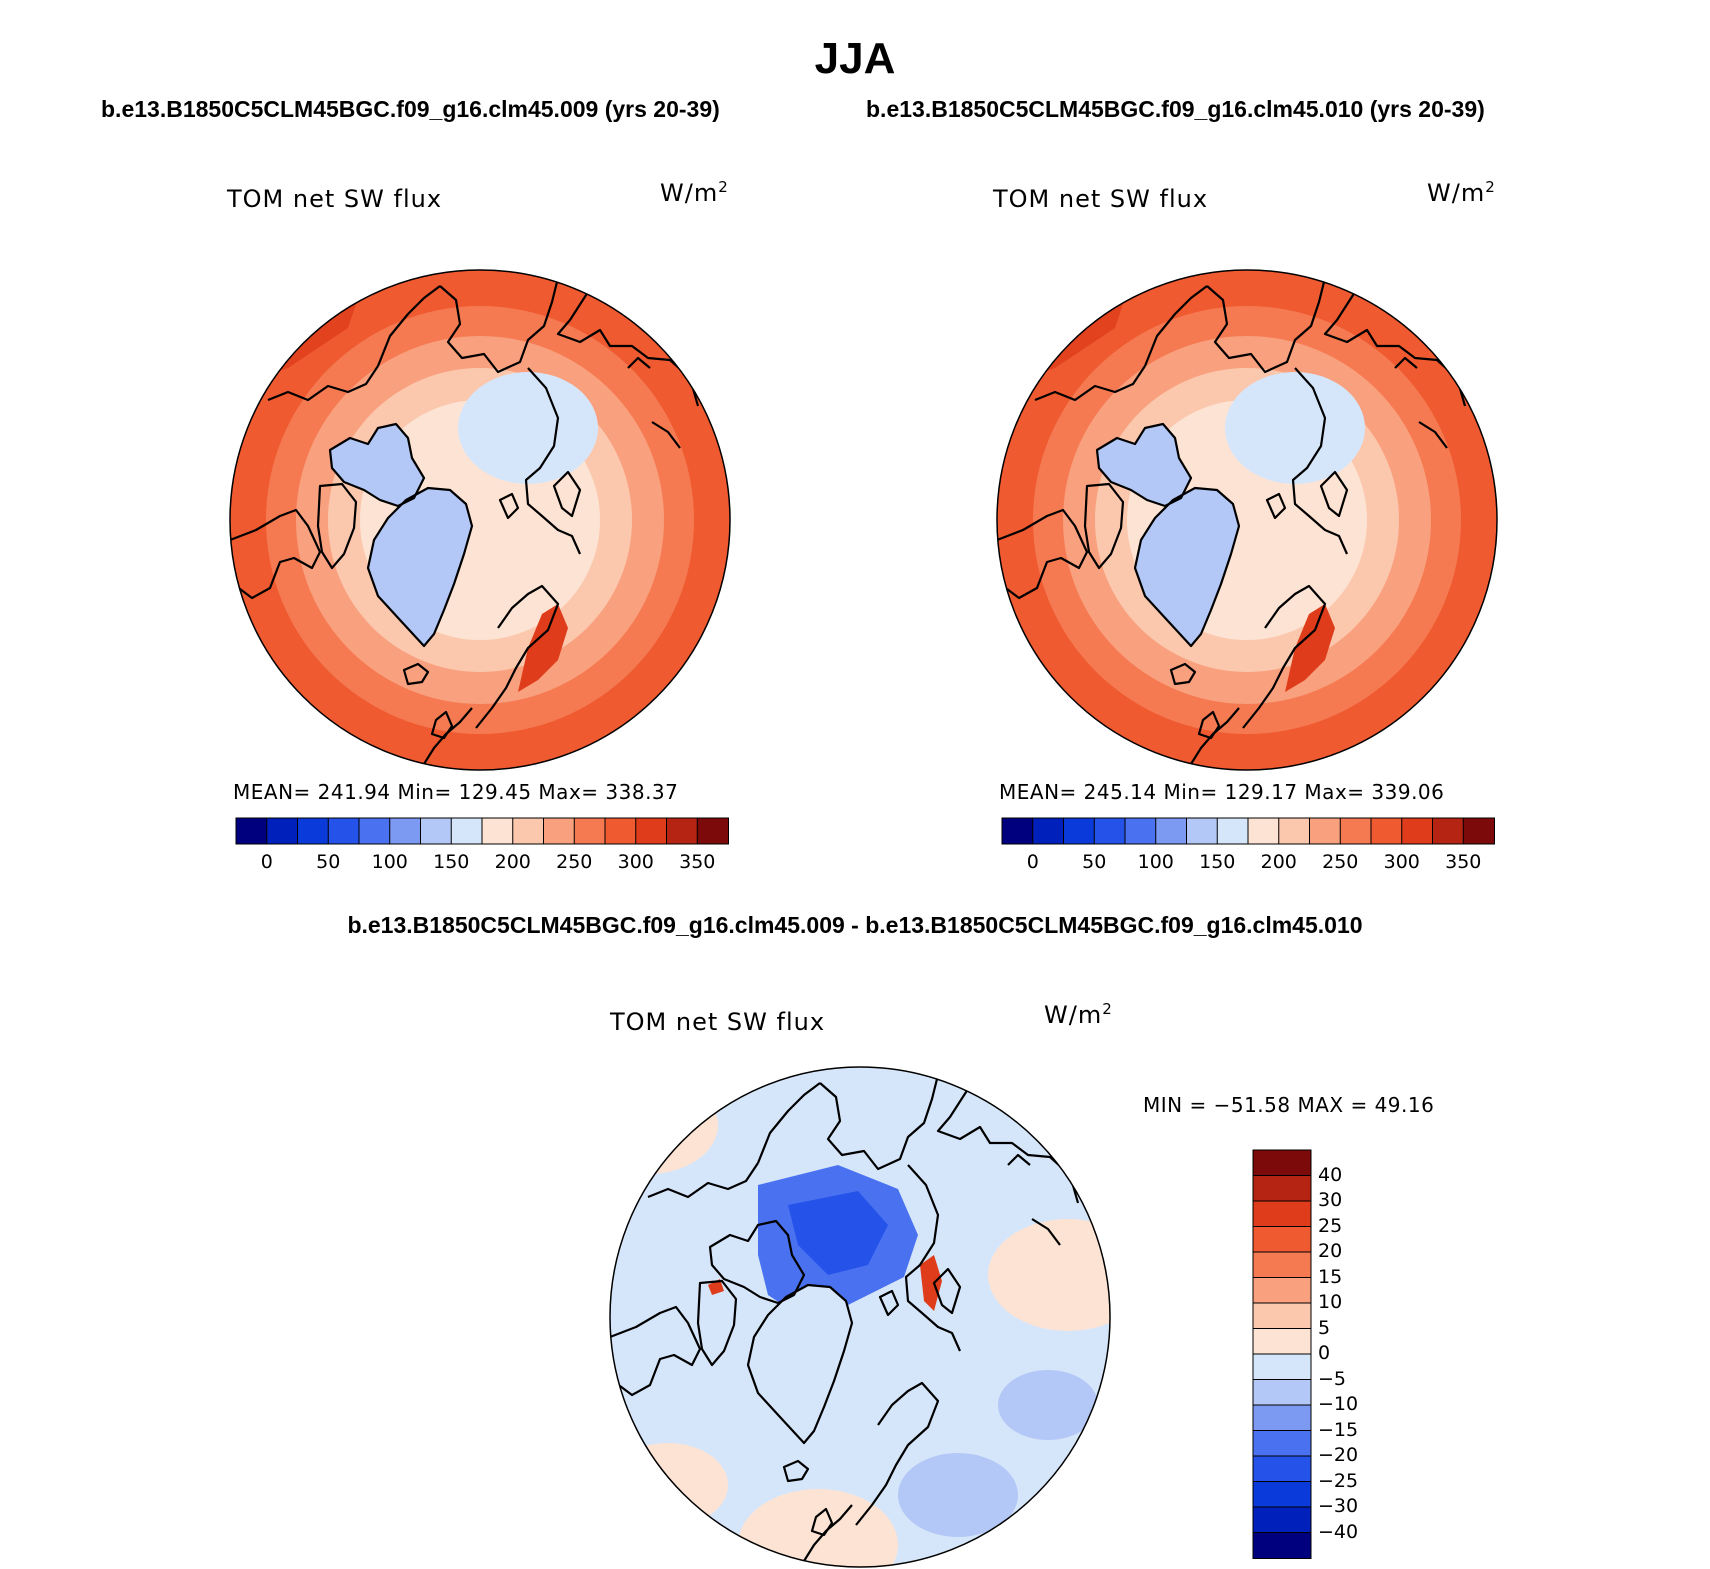 This screenshot has width=1710, height=1569. What do you see at coordinates (1330, 1225) in the screenshot?
I see `colorbar-tick-label: 25` at bounding box center [1330, 1225].